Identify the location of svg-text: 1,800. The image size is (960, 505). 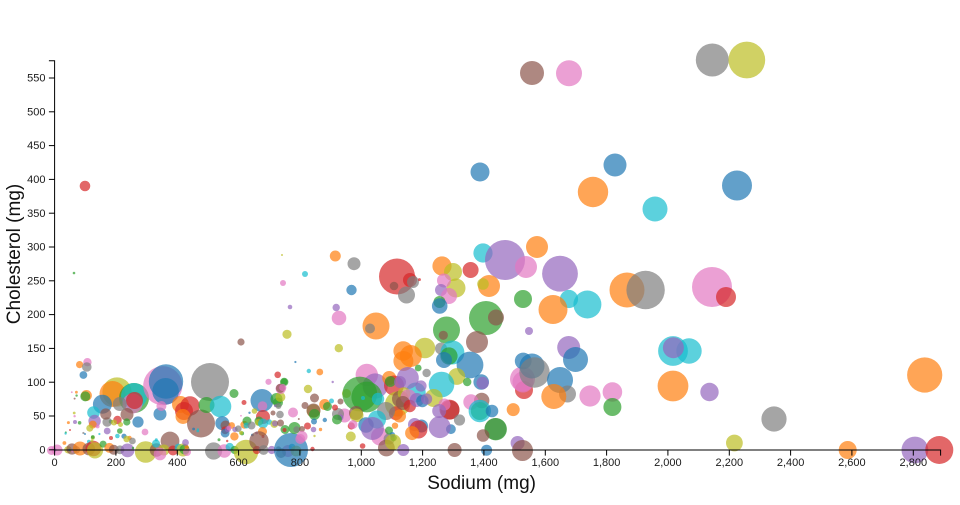
(607, 463).